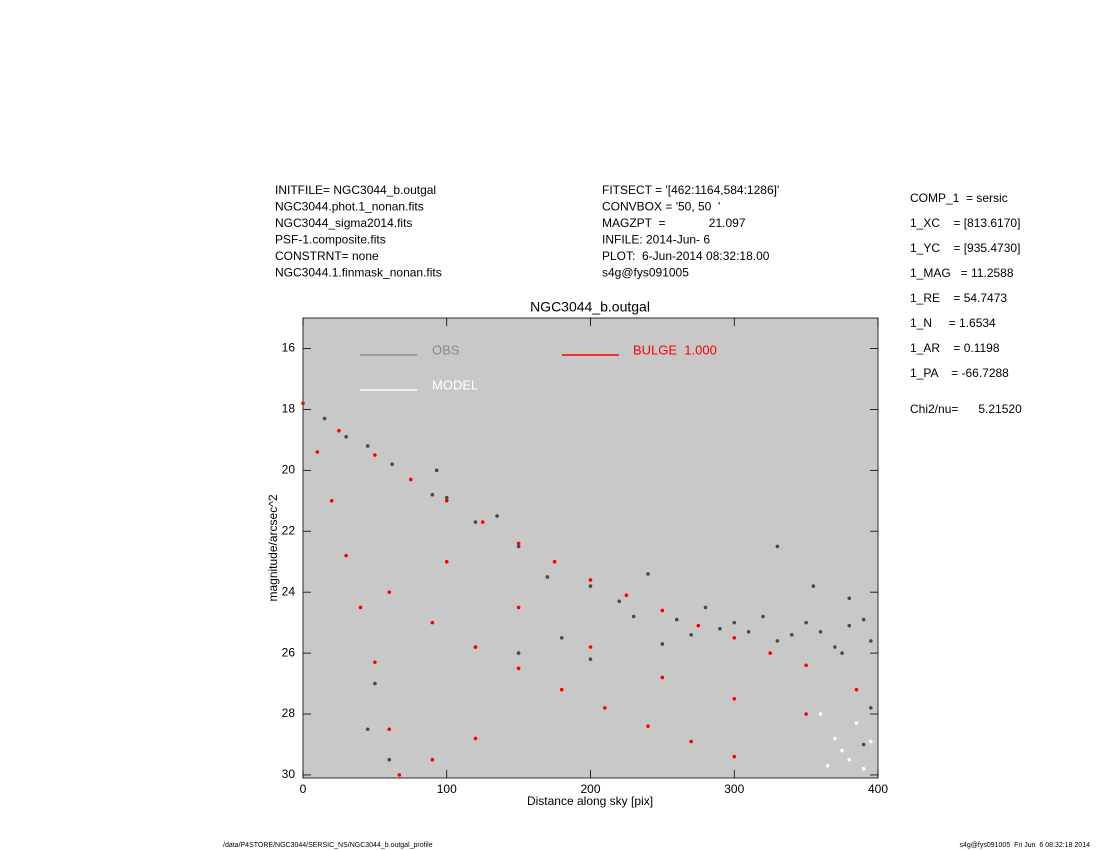 This screenshot has width=1100, height=850. What do you see at coordinates (878, 789) in the screenshot?
I see `x-tick-label: 400` at bounding box center [878, 789].